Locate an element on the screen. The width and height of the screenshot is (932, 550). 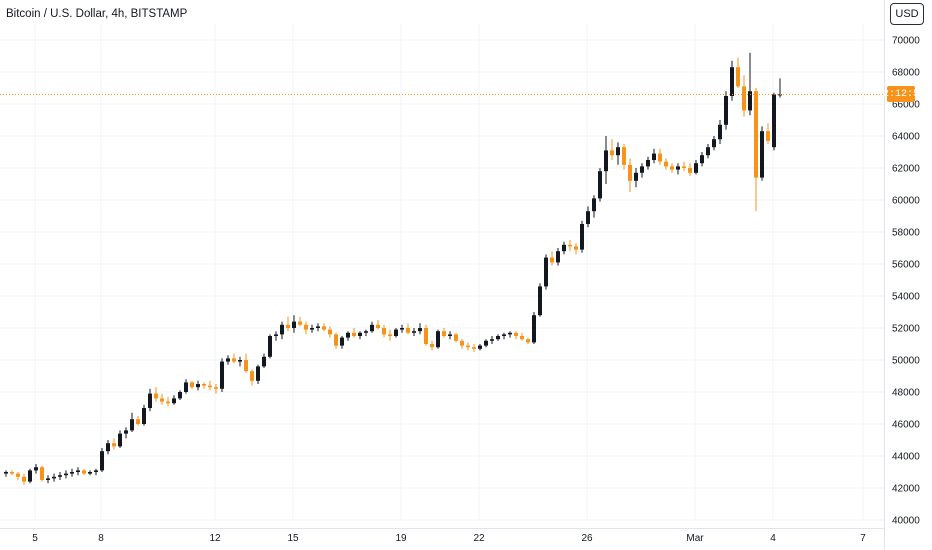
x-tick-label: Mar is located at coordinates (695, 538).